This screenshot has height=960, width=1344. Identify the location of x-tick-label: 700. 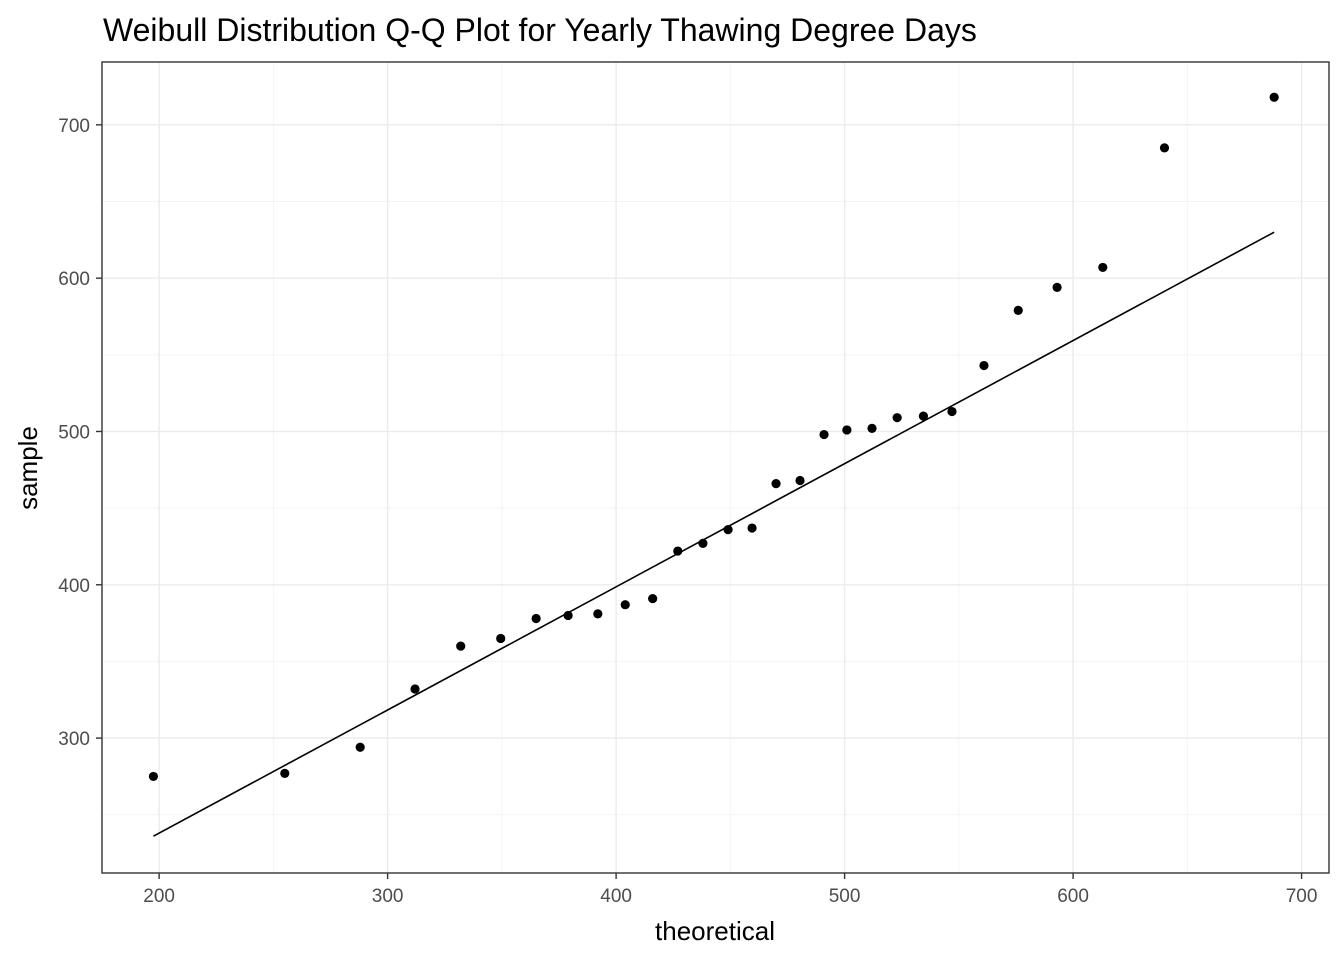
(1302, 896).